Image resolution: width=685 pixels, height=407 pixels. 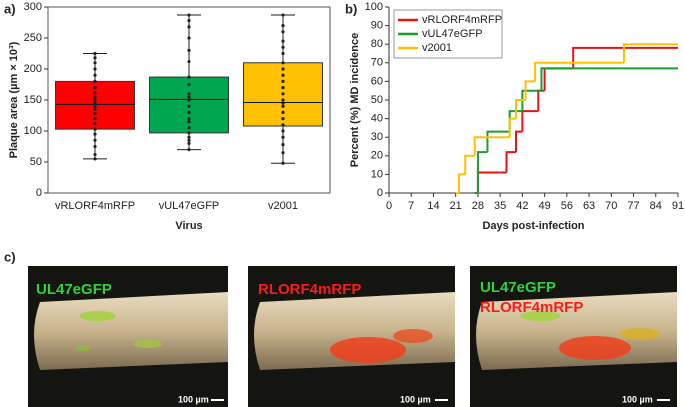 I want to click on y-tick-label: 40, so click(x=377, y=119).